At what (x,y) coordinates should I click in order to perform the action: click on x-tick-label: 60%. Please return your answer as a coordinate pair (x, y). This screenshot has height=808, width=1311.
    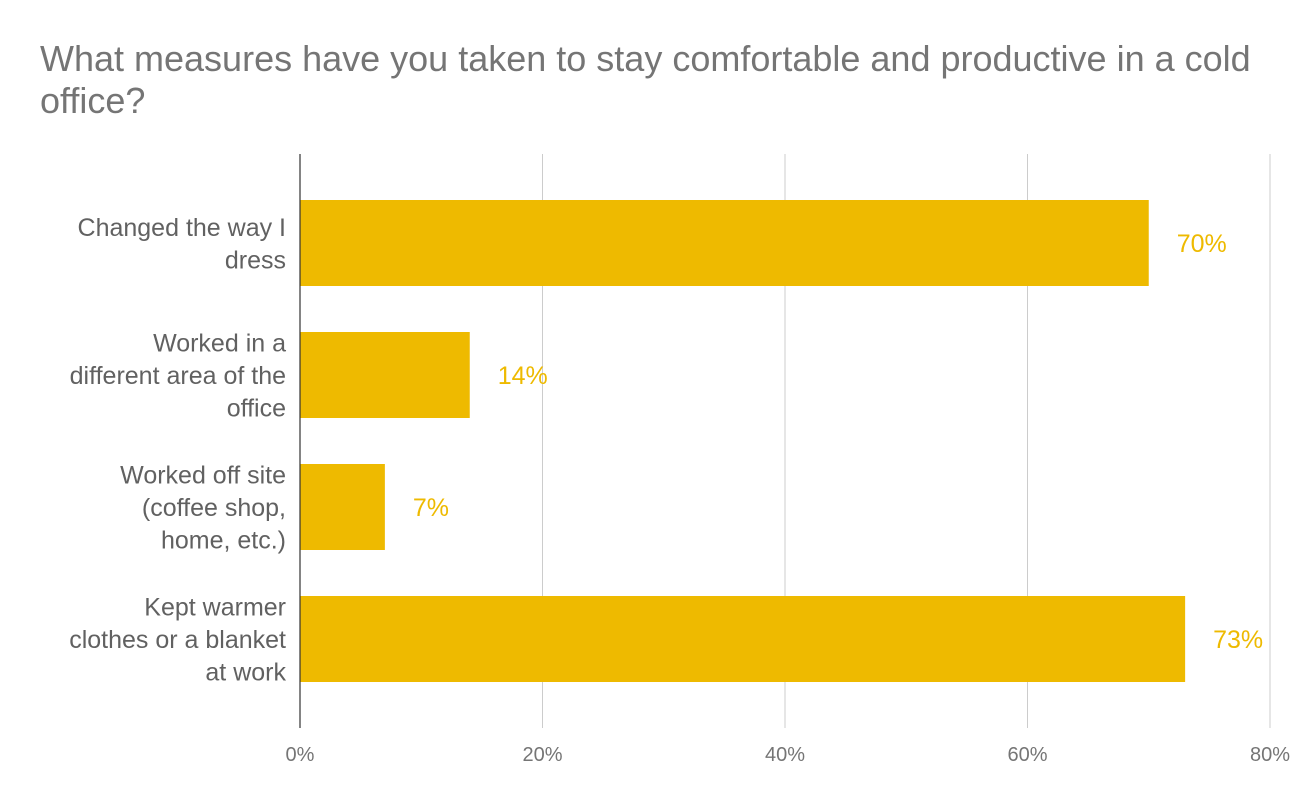
    Looking at the image, I should click on (1027, 755).